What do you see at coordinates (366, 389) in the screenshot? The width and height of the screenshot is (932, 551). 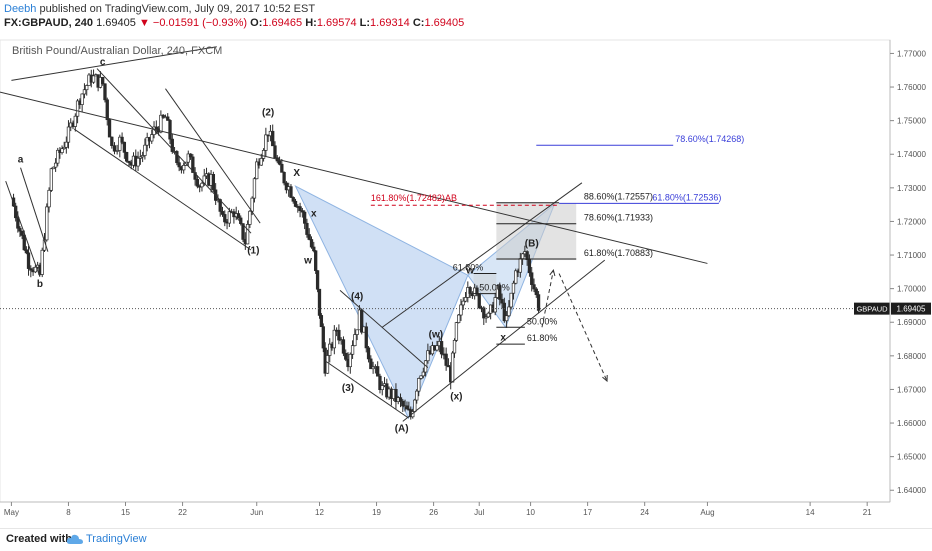 I see `wedge-lower` at bounding box center [366, 389].